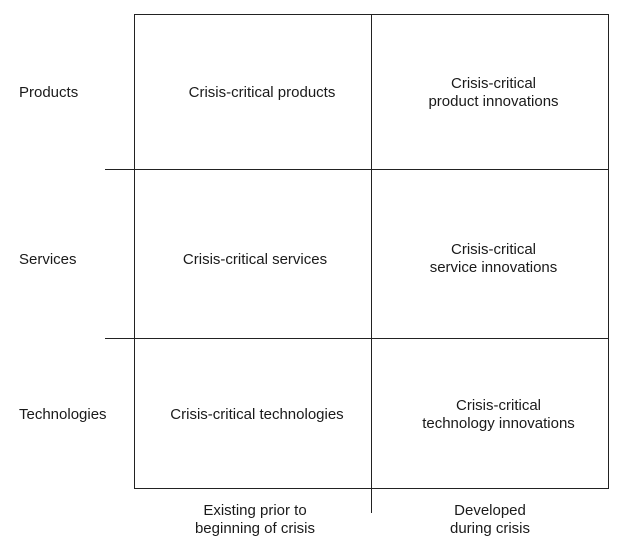  What do you see at coordinates (255, 528) in the screenshot?
I see `column-label-existing-line-2: beginning of crisis` at bounding box center [255, 528].